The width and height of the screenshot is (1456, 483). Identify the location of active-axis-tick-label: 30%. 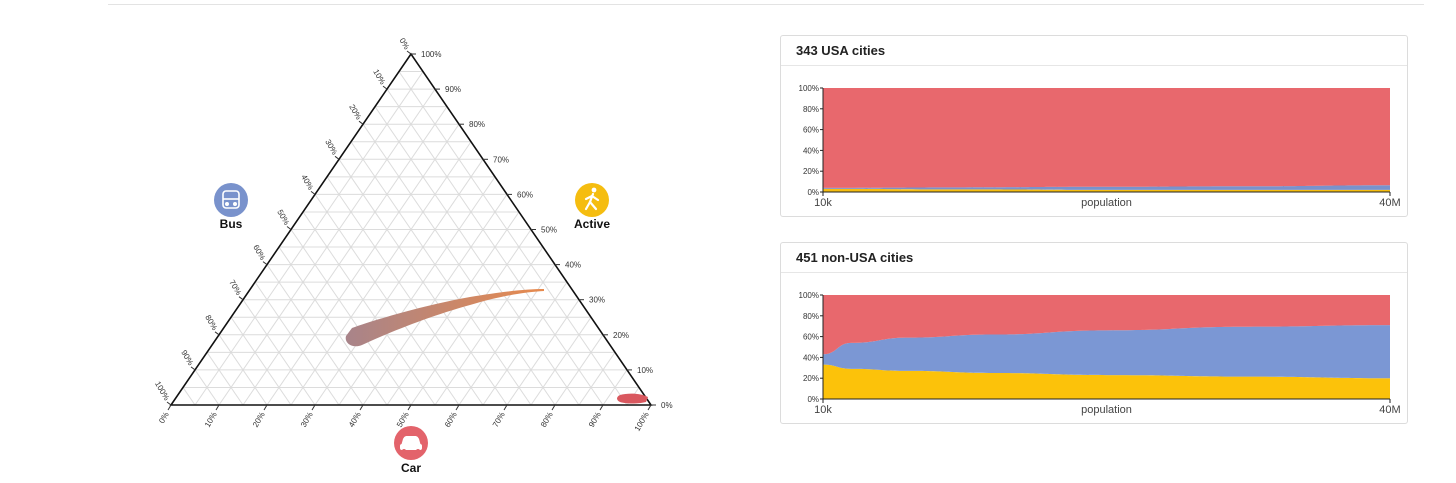
(597, 300).